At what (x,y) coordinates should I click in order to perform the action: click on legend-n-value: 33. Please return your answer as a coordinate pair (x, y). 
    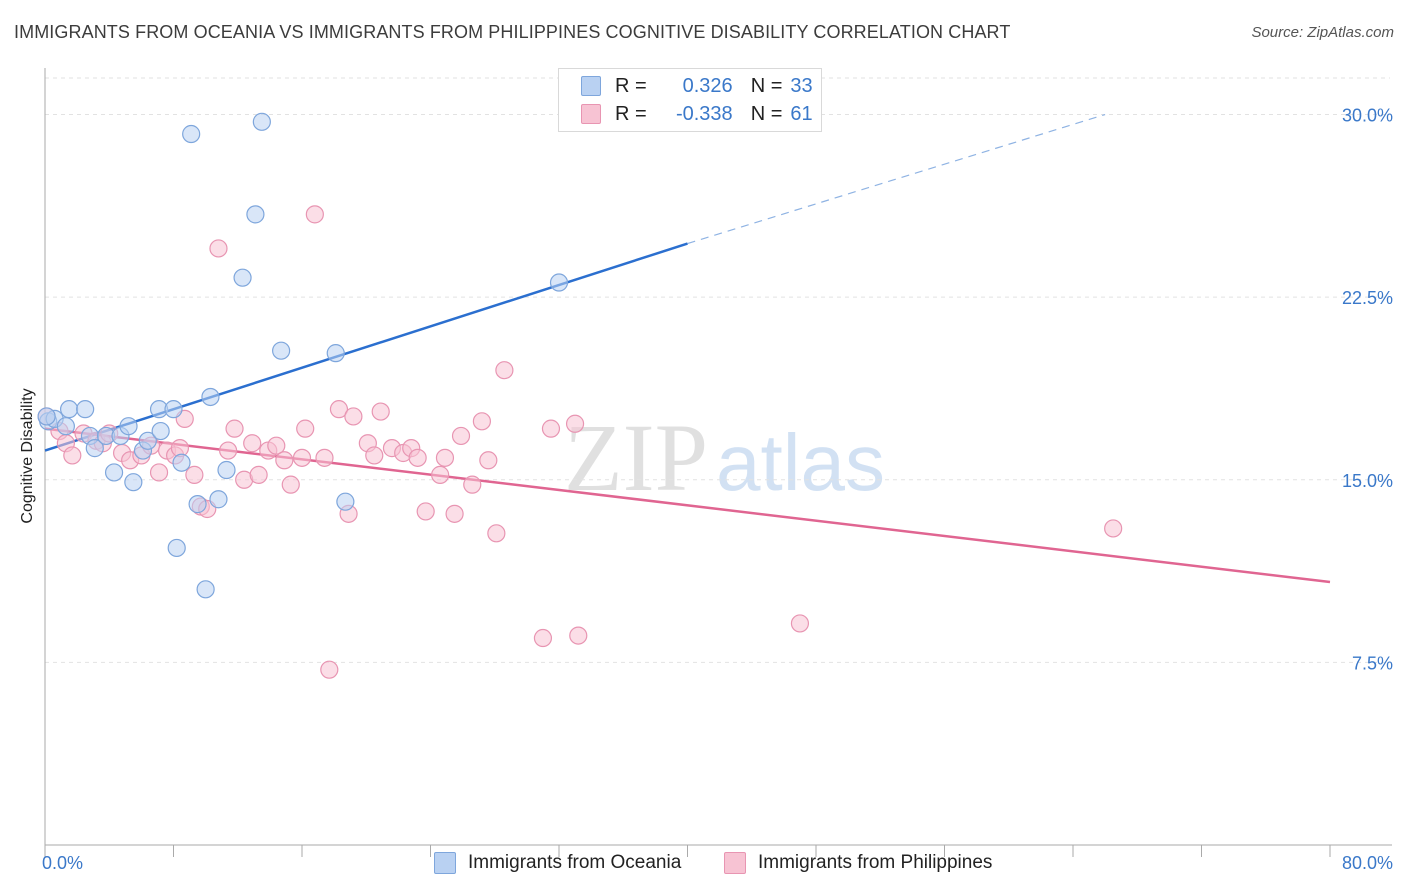
    Looking at the image, I should click on (801, 85).